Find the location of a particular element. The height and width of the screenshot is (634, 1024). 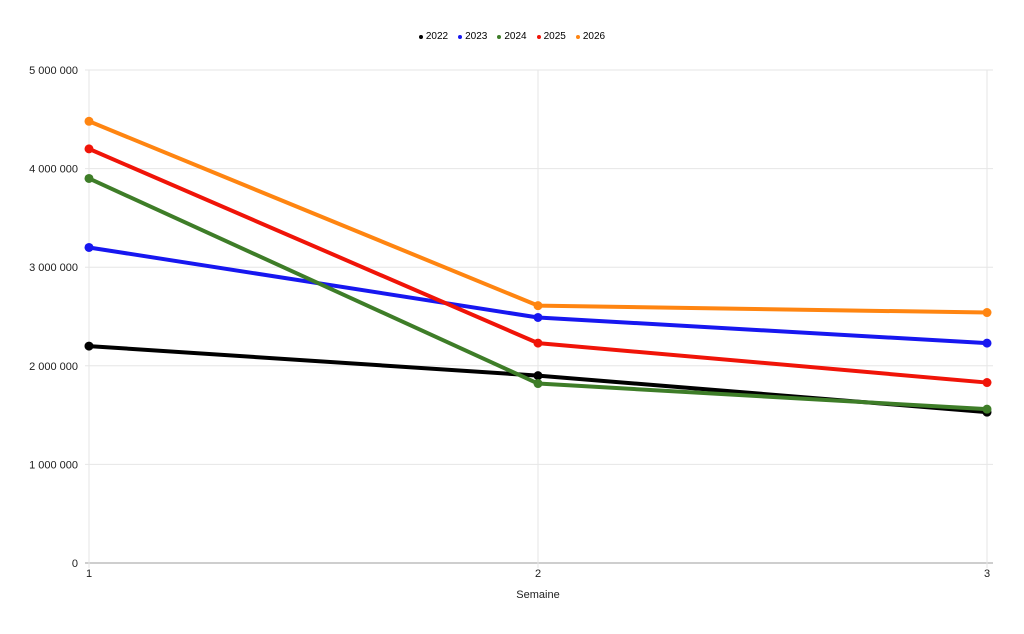

legend-item-2026: 2026 is located at coordinates (590, 37).